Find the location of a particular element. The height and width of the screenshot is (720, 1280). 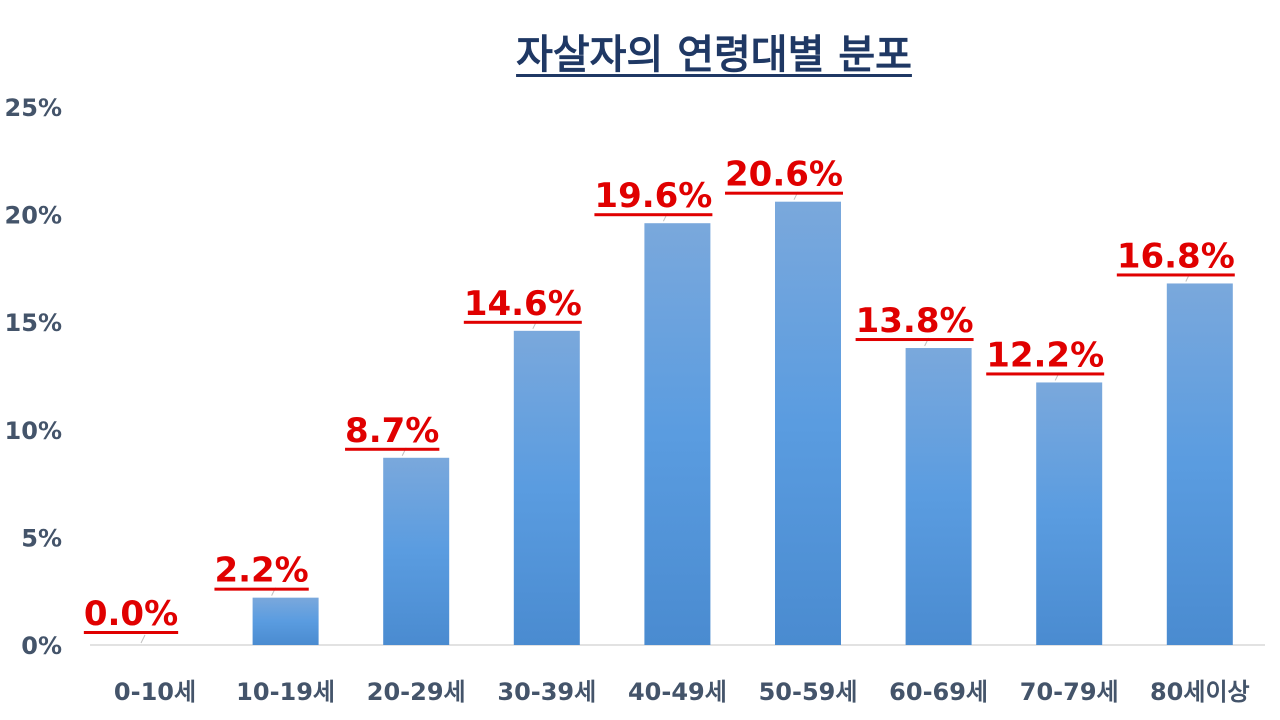

leader-line is located at coordinates (143, 639).